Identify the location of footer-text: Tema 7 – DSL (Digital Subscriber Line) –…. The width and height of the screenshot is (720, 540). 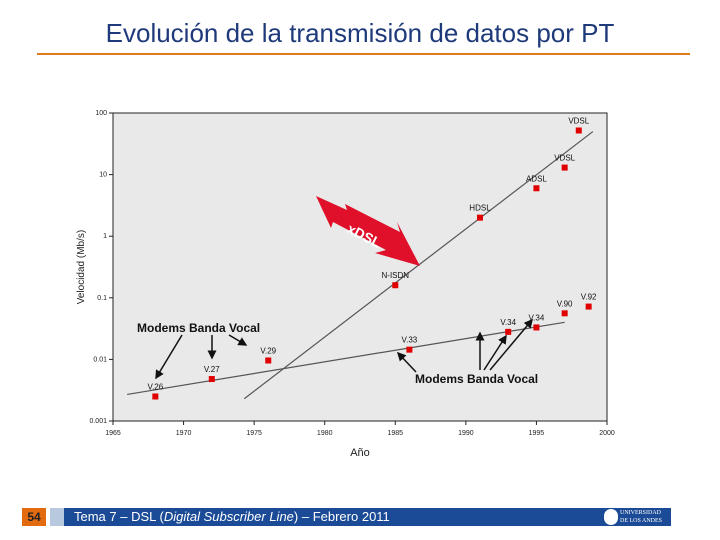
(367, 517).